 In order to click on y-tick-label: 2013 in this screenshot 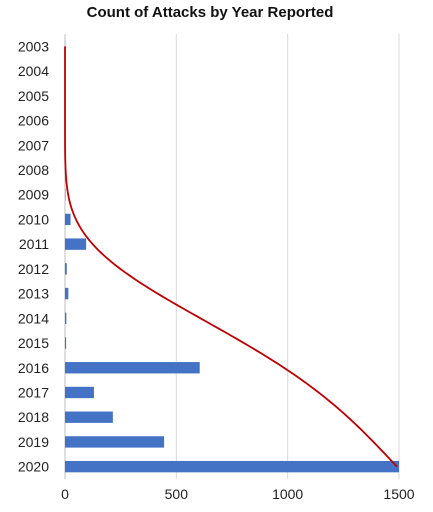, I will do `click(33, 294)`.